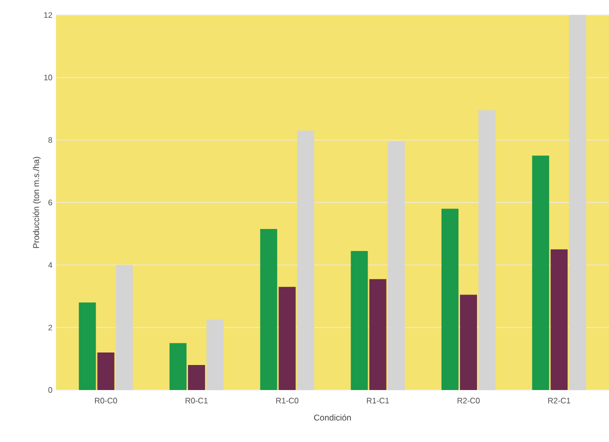  Describe the element at coordinates (332, 417) in the screenshot. I see `x-axis-title: Condición` at that location.